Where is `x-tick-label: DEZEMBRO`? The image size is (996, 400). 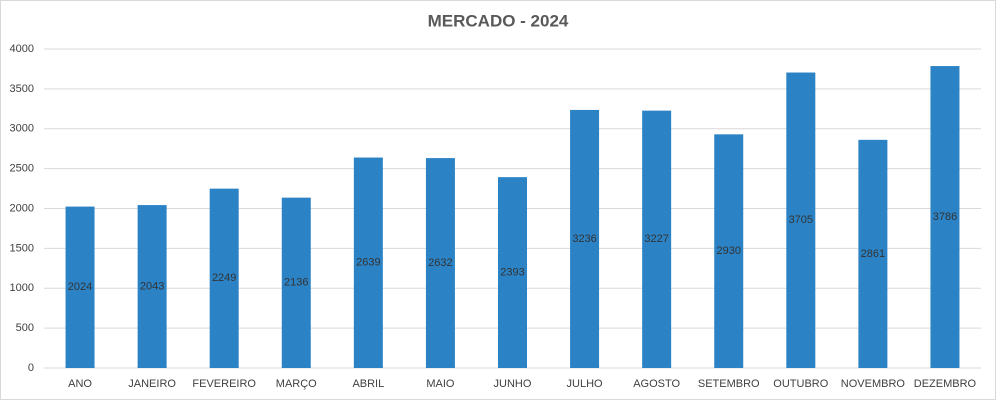
x-tick-label: DEZEMBRO is located at coordinates (945, 384).